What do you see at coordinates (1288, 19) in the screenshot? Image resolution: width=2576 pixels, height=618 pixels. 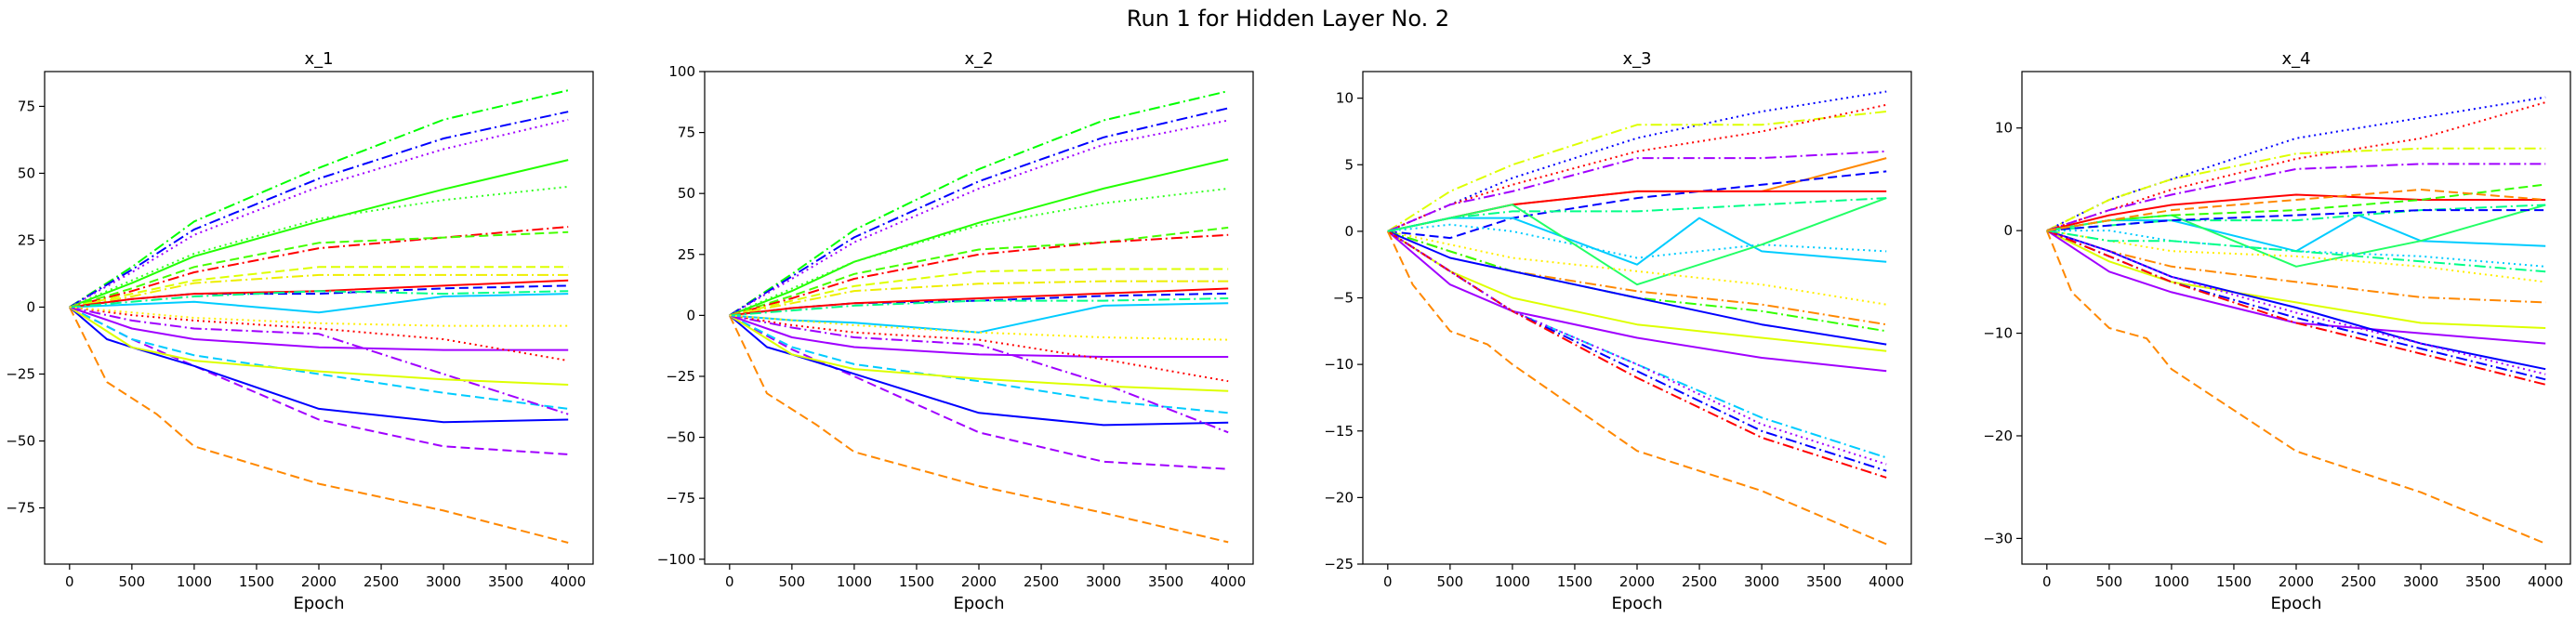 I see `figure-title: Run 1 for Hidden Layer No. 2` at bounding box center [1288, 19].